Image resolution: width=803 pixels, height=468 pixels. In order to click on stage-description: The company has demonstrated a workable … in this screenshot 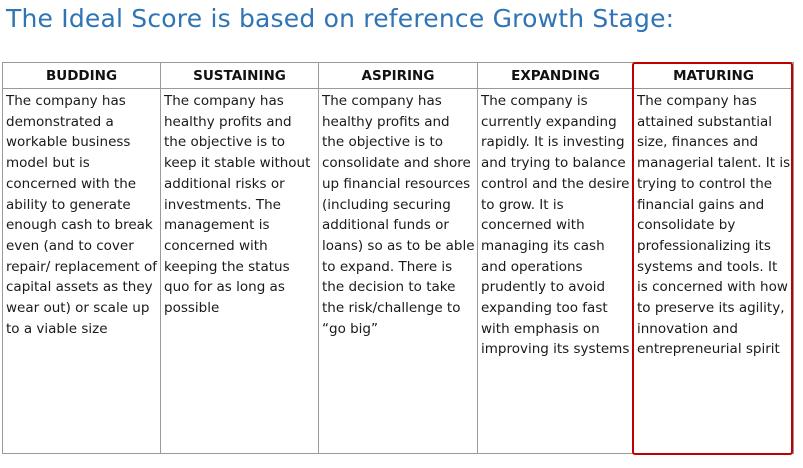, I will do `click(82, 215)`.